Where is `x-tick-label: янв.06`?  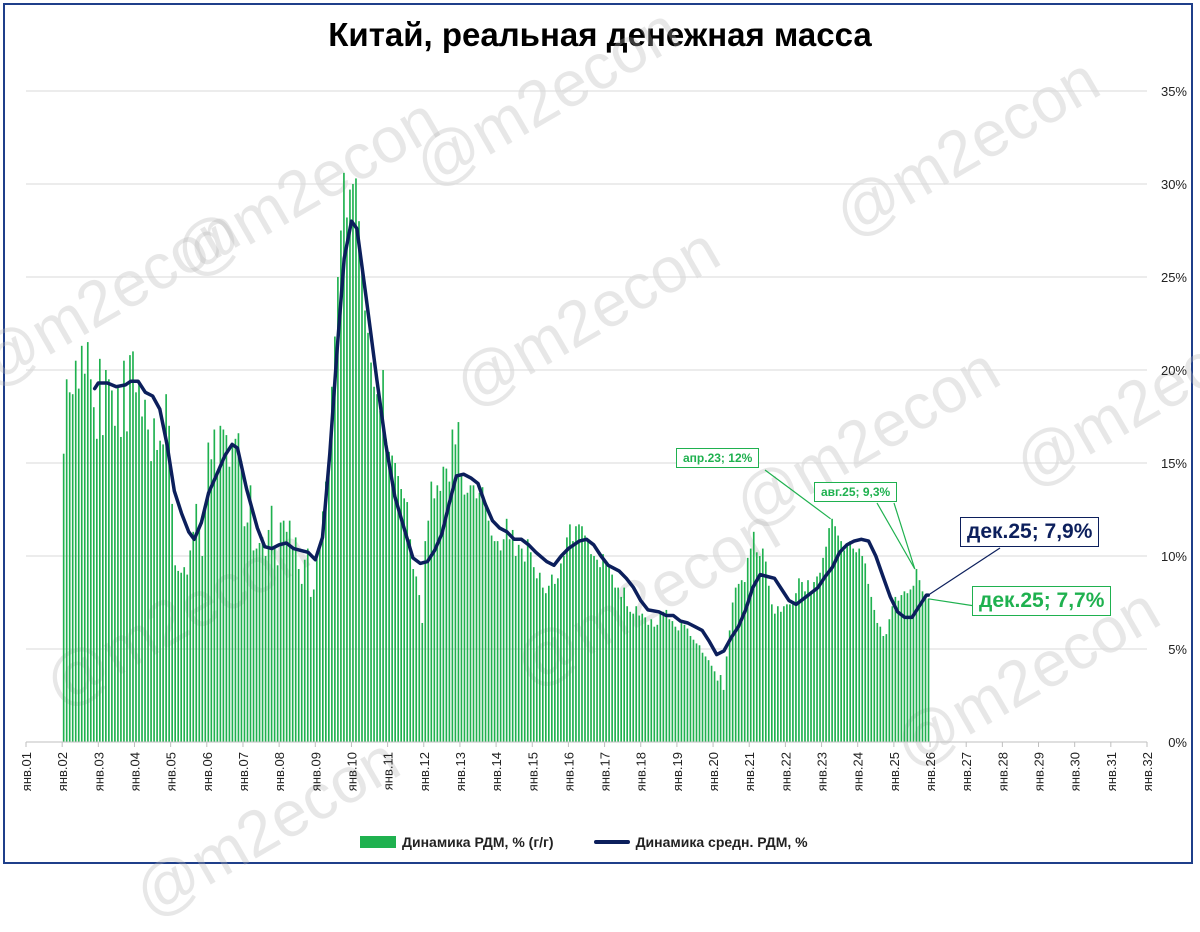 x-tick-label: янв.06 is located at coordinates (207, 771).